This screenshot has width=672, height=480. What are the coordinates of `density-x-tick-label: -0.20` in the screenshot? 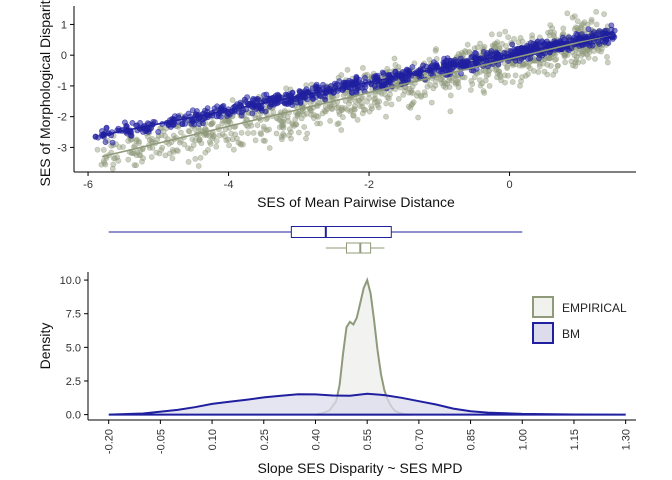 It's located at (110, 441).